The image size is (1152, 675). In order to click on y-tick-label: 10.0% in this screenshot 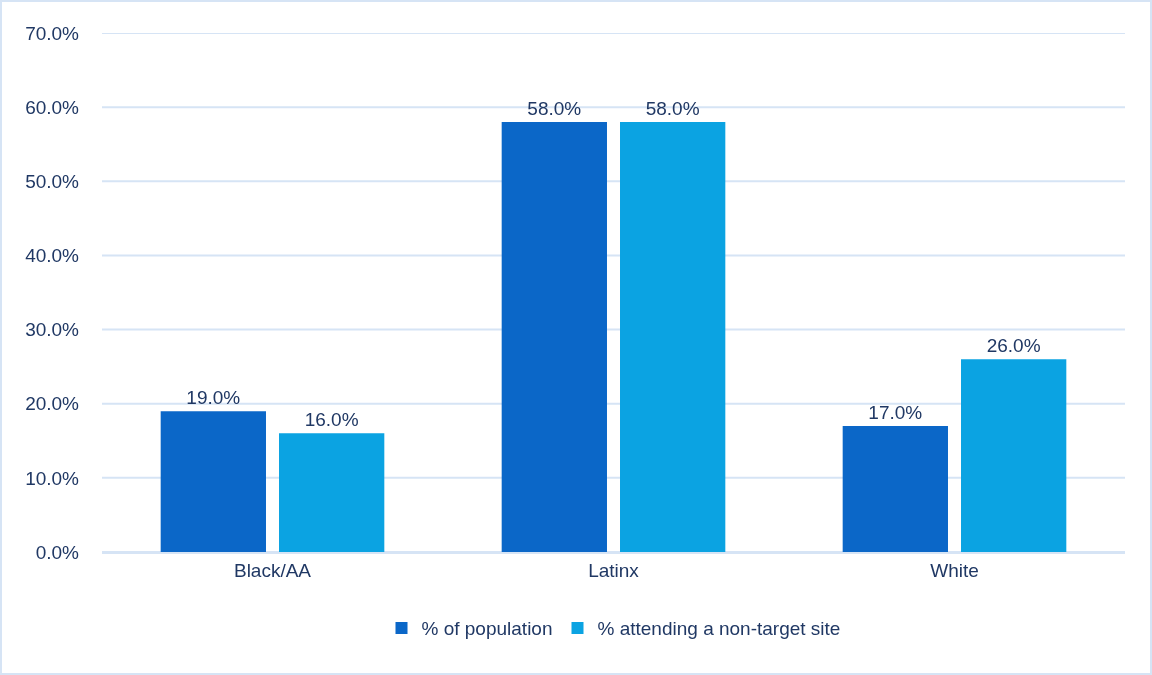, I will do `click(52, 478)`.